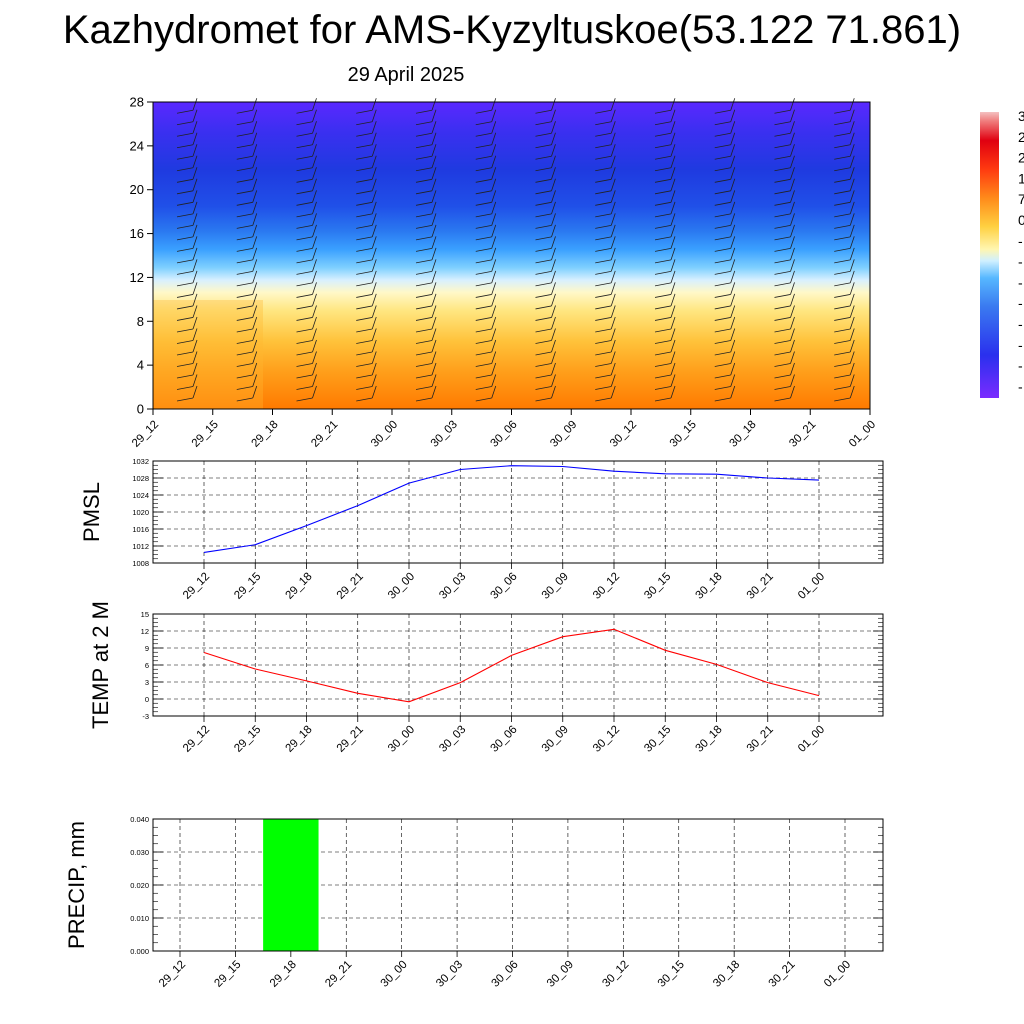 The image size is (1024, 1024). Describe the element at coordinates (147, 682) in the screenshot. I see `y-tick-label: 3` at that location.